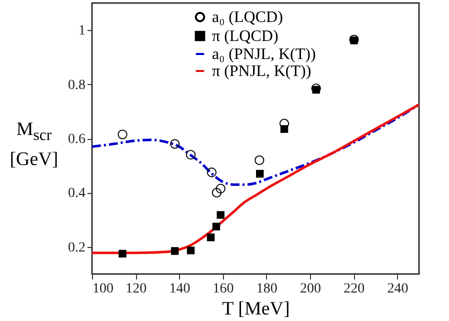 This screenshot has height=321, width=449. What do you see at coordinates (82, 31) in the screenshot?
I see `y-tick-label: 1` at bounding box center [82, 31].